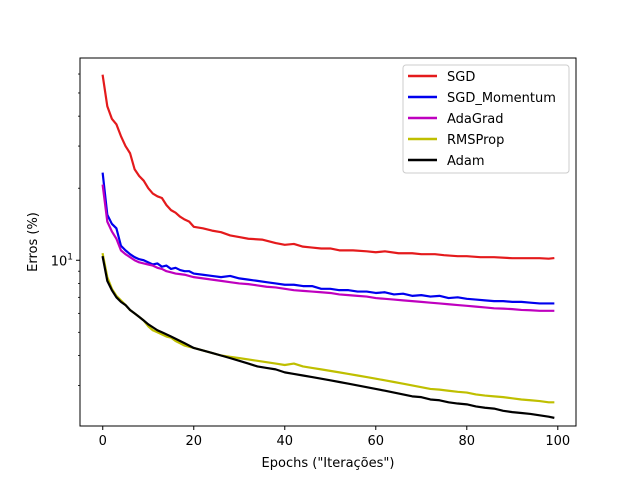 Image resolution: width=640 pixels, height=480 pixels. I want to click on legend-box, so click(486, 119).